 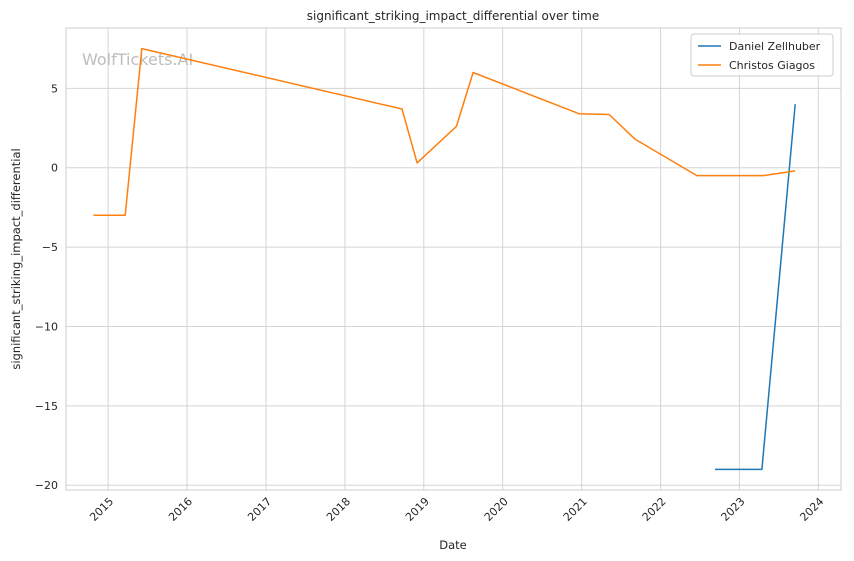 I want to click on y-tick-label: −15, so click(x=46, y=406).